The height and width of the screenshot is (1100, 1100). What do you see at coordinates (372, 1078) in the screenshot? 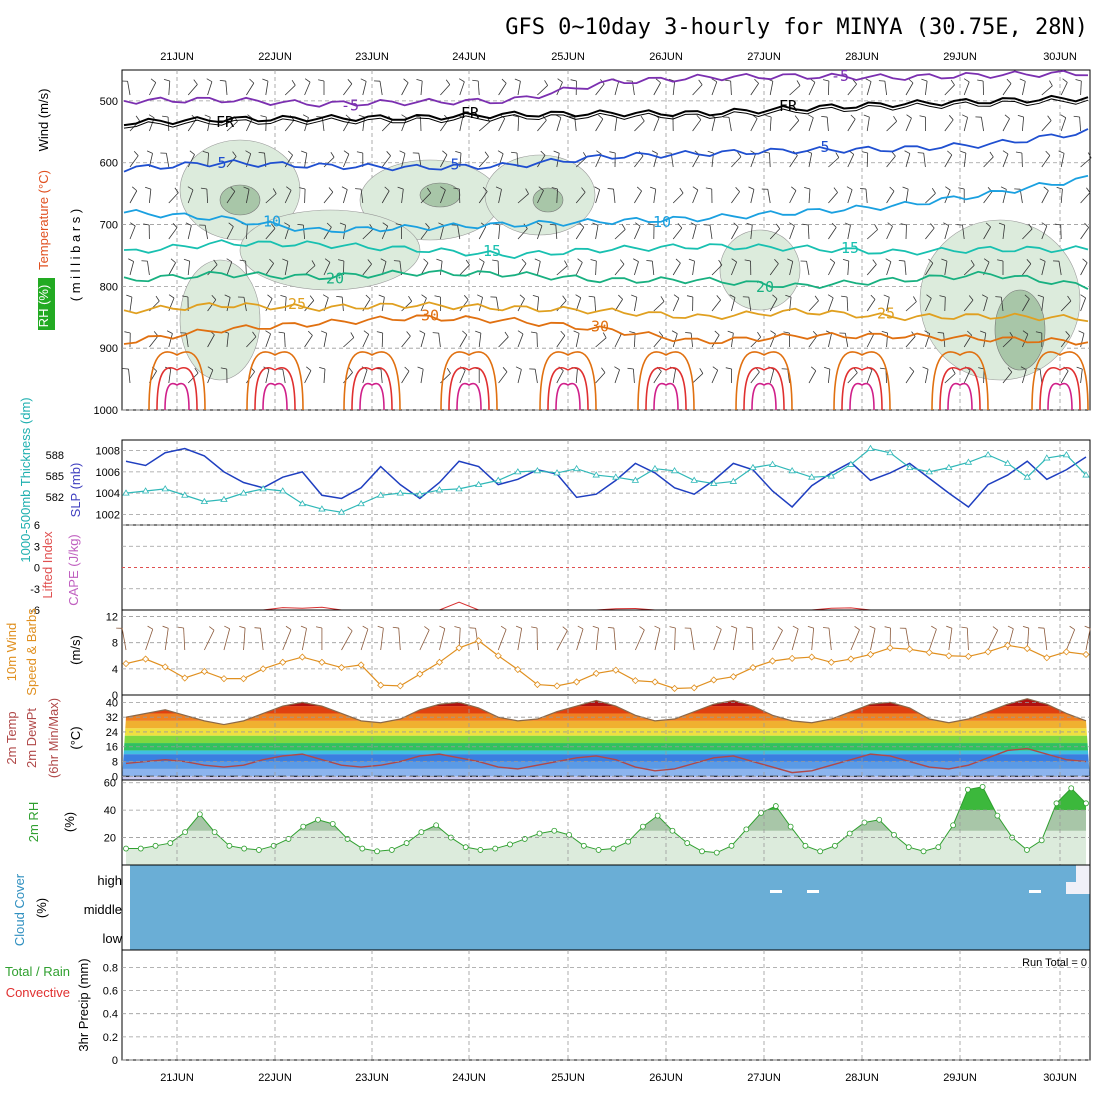
I see `date-label-bottom: 23JUN` at bounding box center [372, 1078].